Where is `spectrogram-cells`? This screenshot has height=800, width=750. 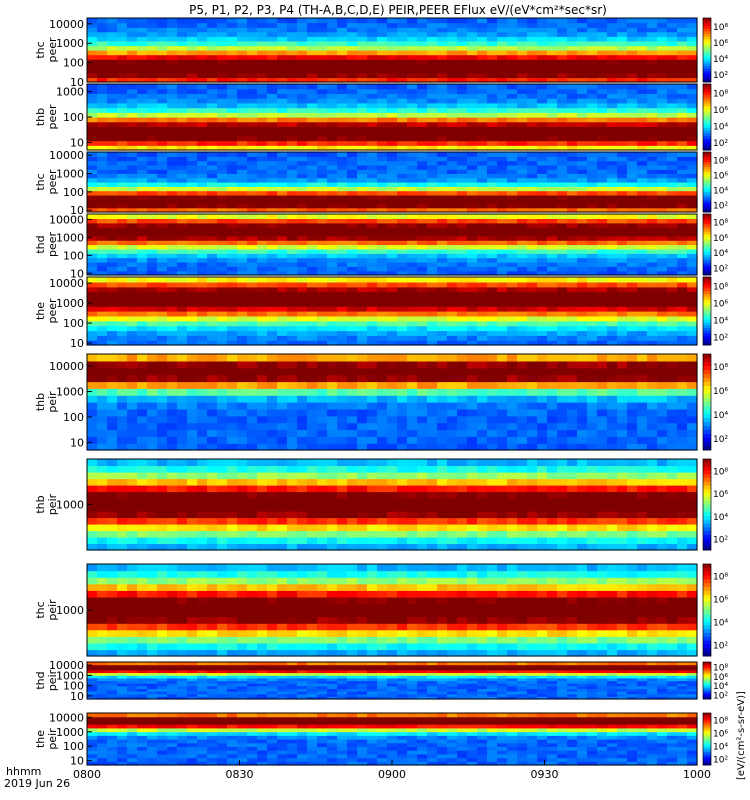 spectrogram-cells is located at coordinates (392, 117).